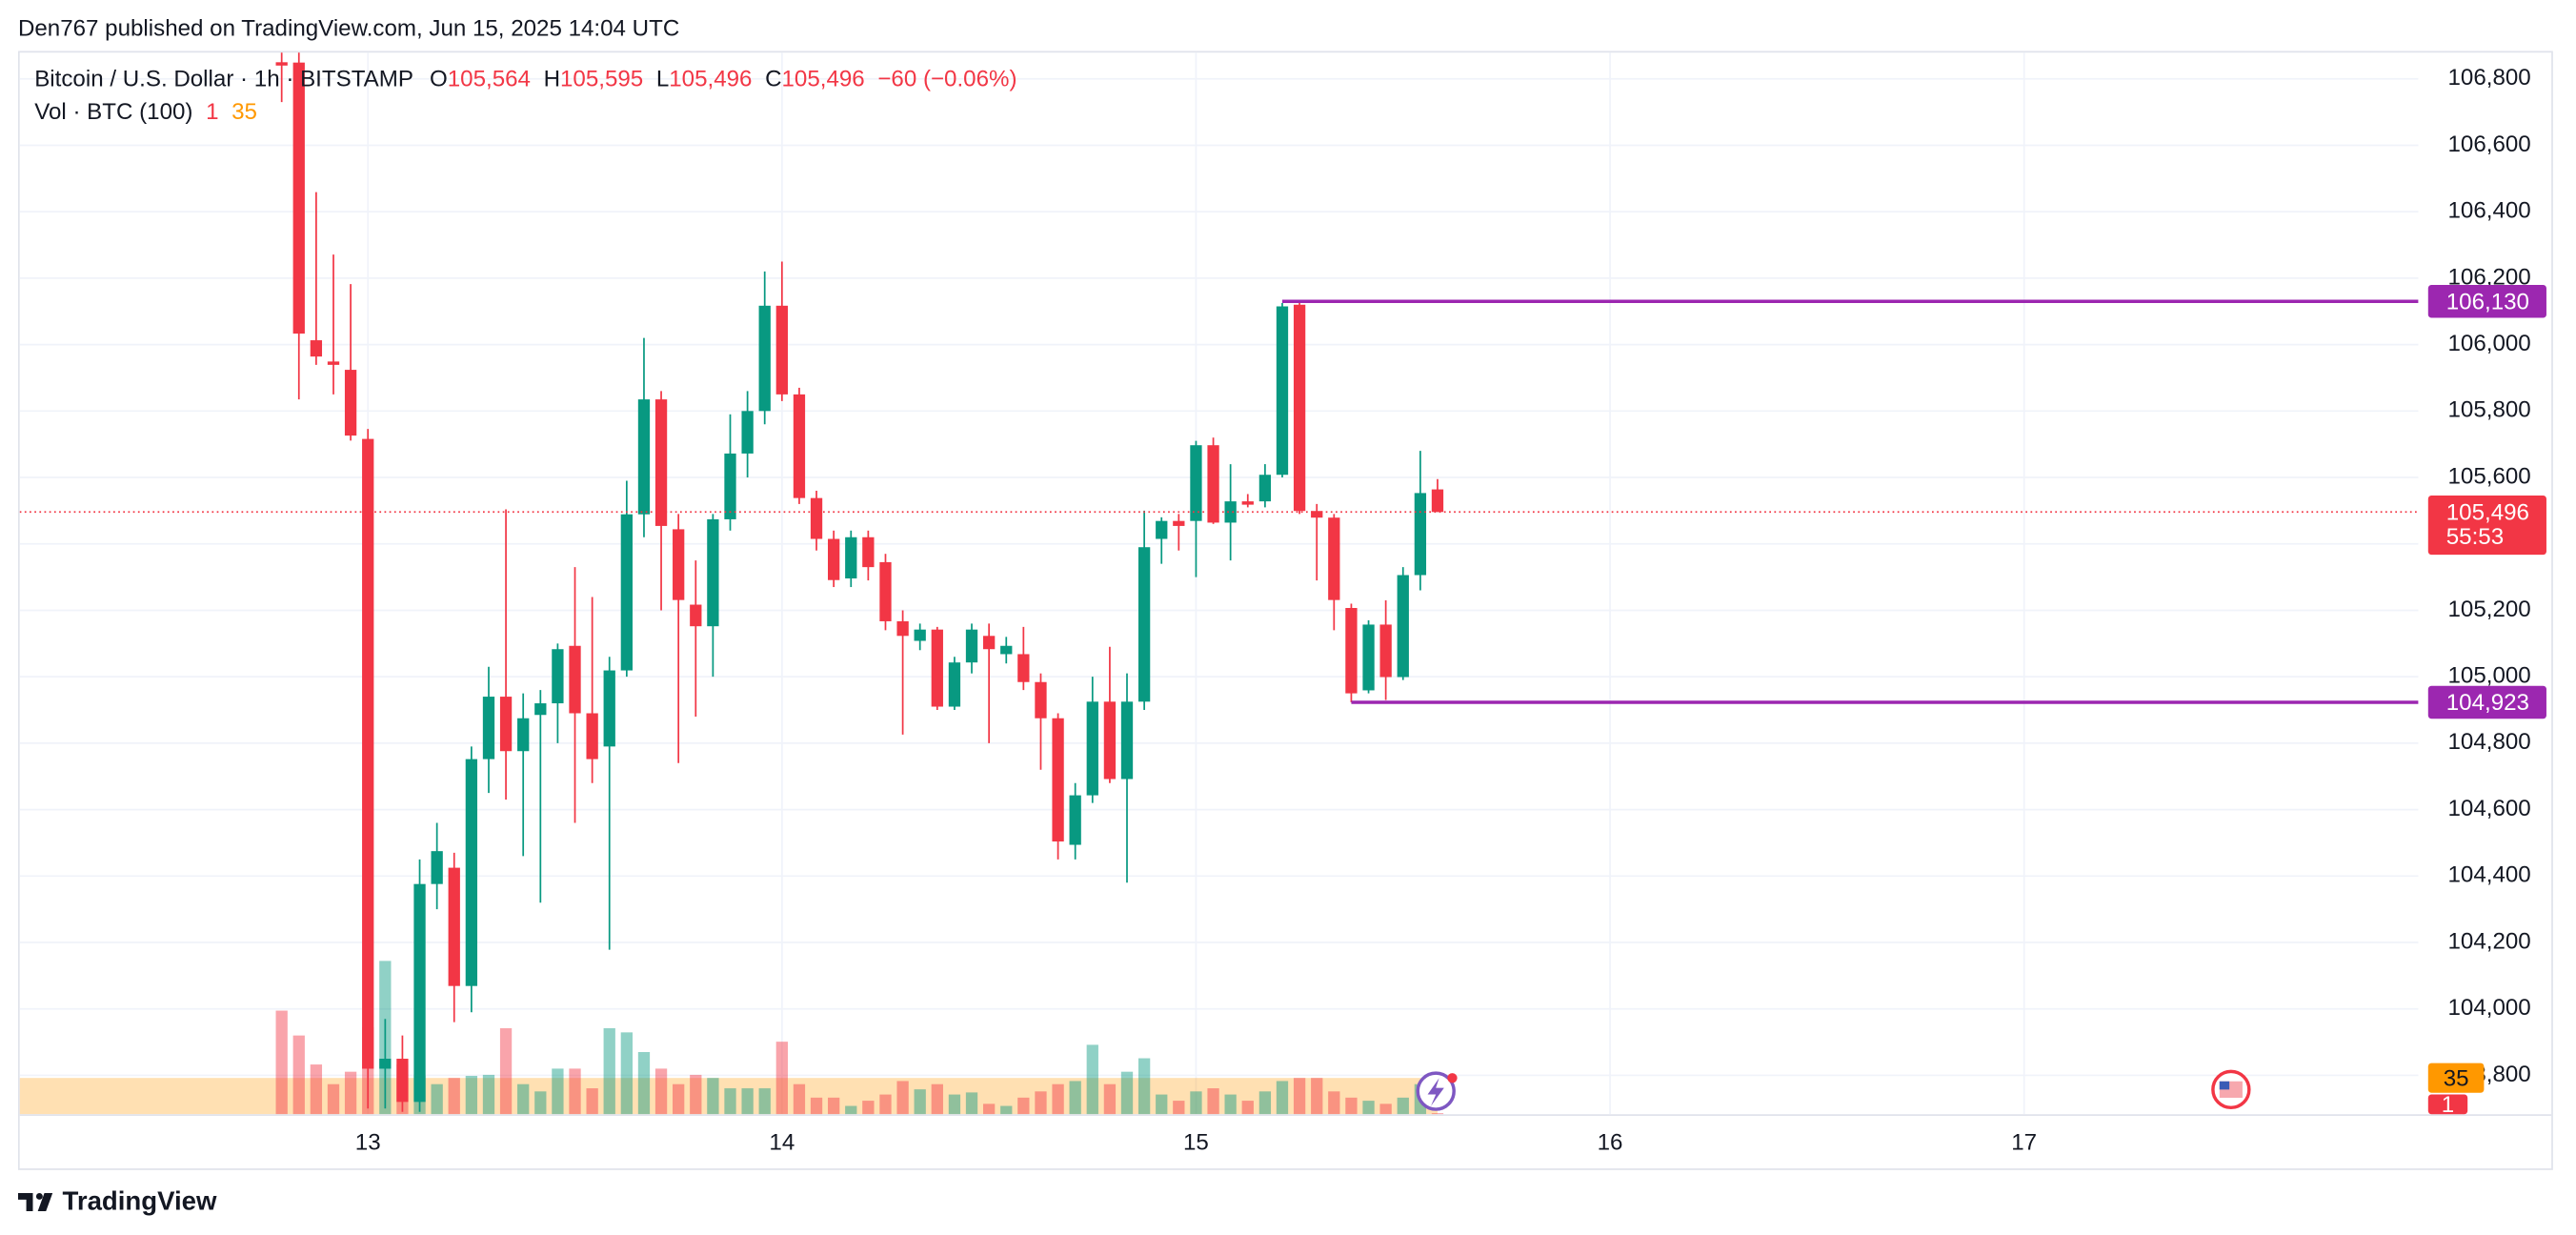 Image resolution: width=2576 pixels, height=1235 pixels. Describe the element at coordinates (2488, 512) in the screenshot. I see `last-price-label: 105,496` at that location.